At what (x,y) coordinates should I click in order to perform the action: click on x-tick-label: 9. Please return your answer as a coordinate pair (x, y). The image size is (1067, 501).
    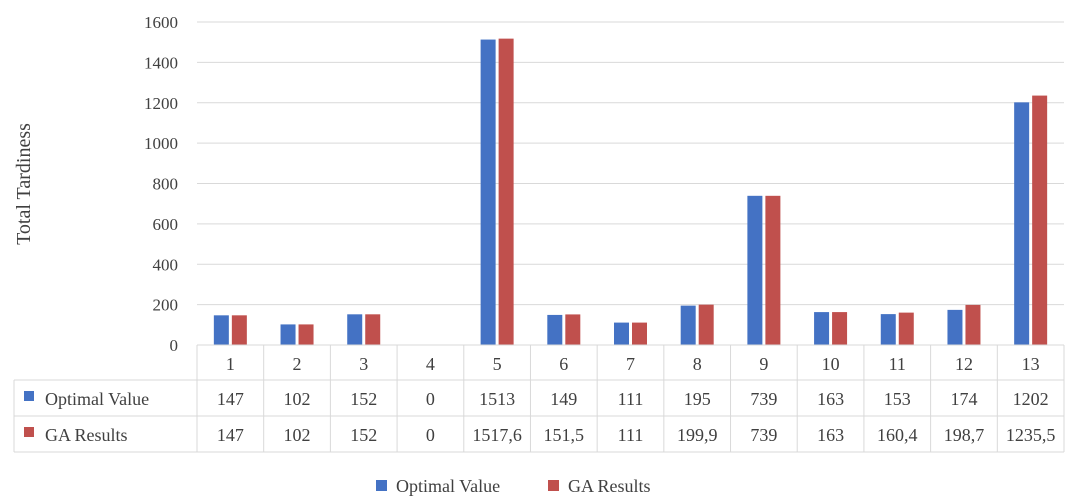
    Looking at the image, I should click on (763, 364).